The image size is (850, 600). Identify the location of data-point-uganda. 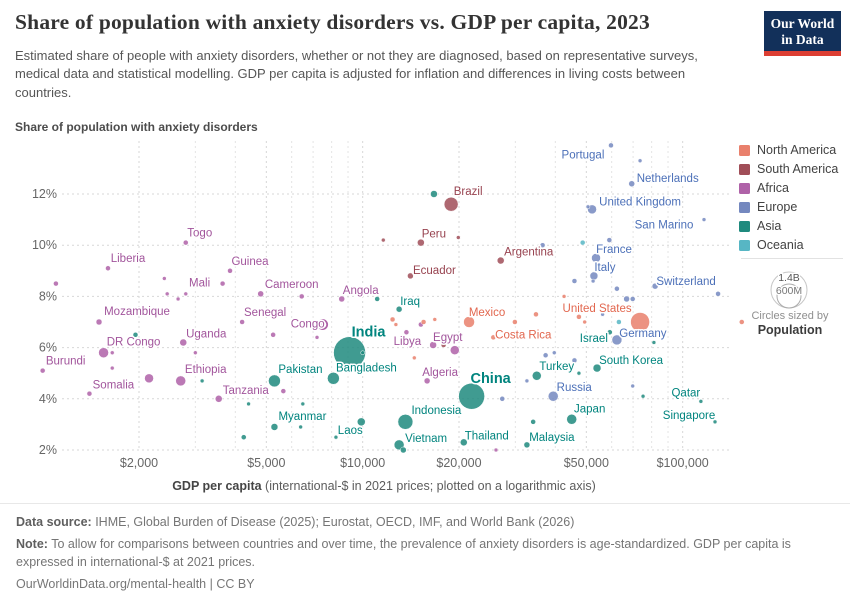
(183, 342).